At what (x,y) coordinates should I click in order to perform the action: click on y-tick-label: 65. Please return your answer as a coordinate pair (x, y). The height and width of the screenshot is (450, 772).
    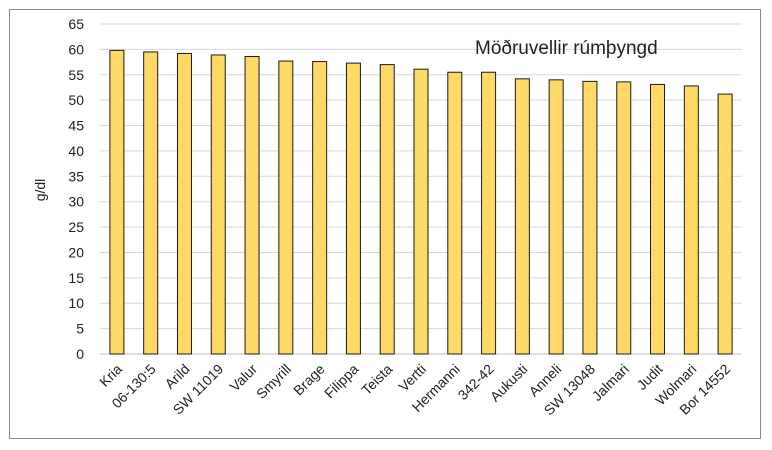
    Looking at the image, I should click on (76, 24).